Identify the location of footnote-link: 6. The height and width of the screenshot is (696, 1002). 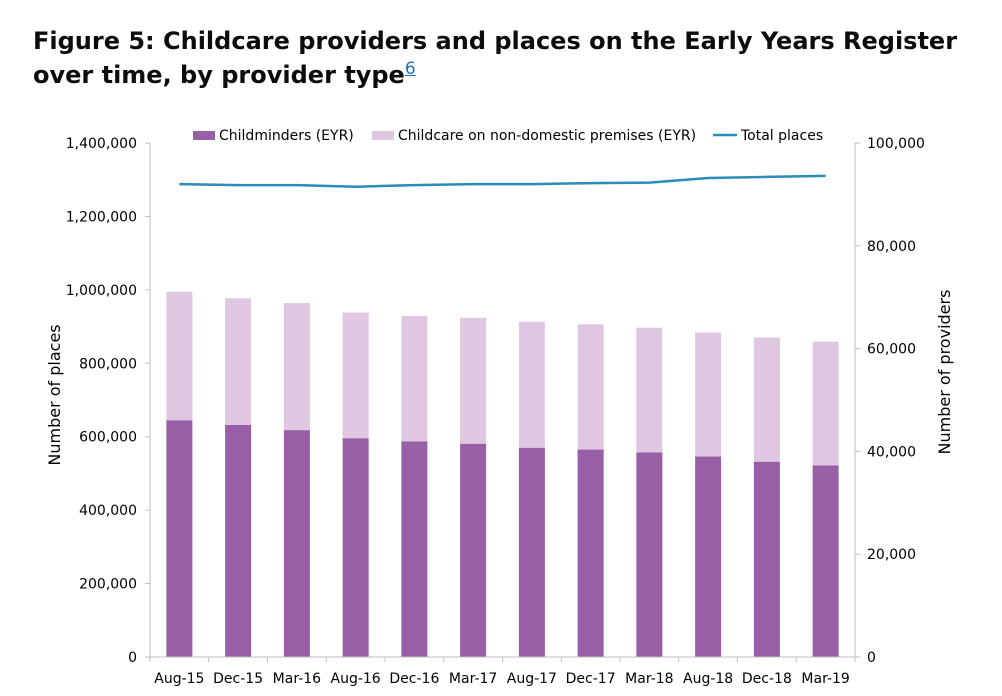
(410, 69).